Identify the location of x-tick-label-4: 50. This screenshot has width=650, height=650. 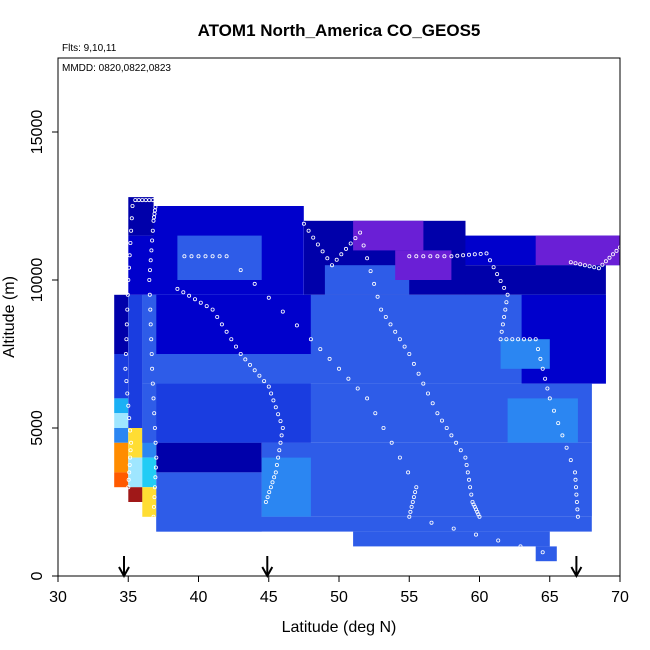
(339, 597).